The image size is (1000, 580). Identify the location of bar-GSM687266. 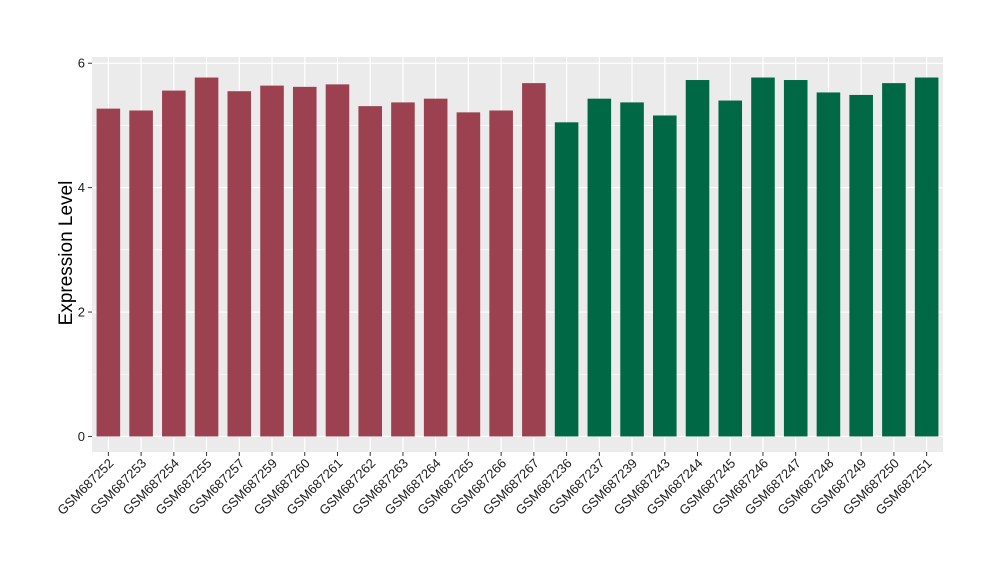
(501, 273).